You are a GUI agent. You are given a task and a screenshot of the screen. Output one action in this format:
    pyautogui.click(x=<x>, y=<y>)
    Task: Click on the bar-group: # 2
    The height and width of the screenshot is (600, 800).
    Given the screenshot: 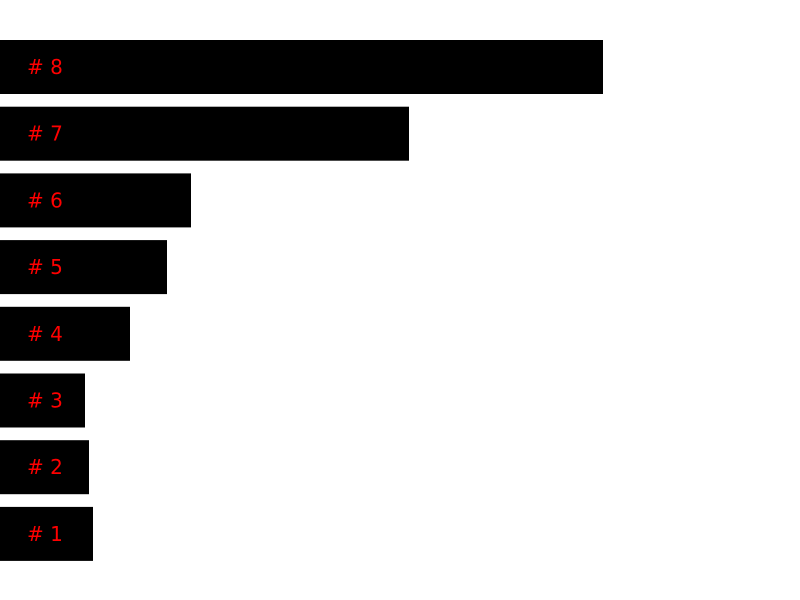 What is the action you would take?
    pyautogui.click(x=44, y=467)
    